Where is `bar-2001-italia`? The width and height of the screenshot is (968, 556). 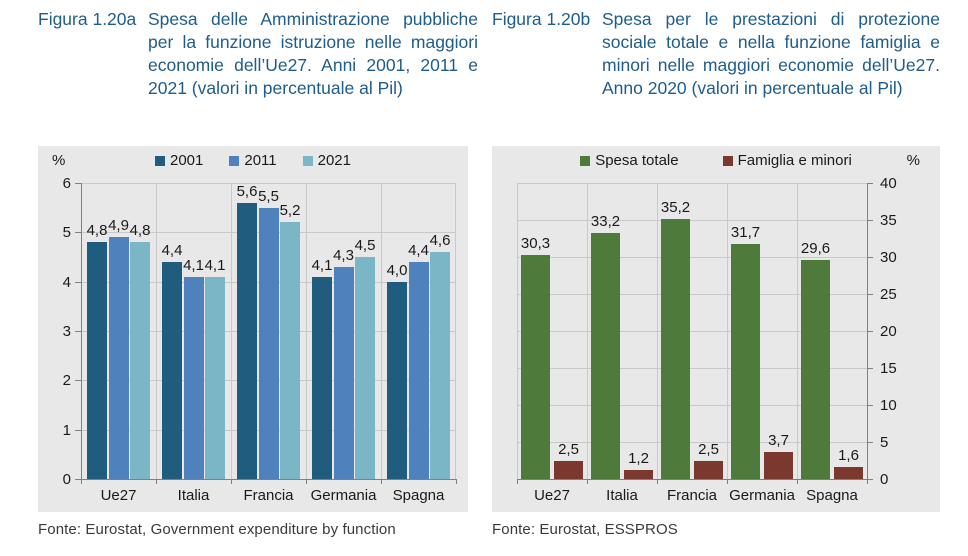
bar-2001-italia is located at coordinates (172, 370).